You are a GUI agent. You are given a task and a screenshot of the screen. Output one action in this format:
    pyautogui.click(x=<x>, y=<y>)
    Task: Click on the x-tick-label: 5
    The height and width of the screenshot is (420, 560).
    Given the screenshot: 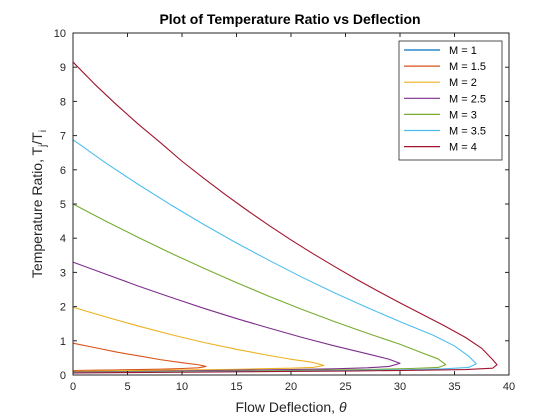 What is the action you would take?
    pyautogui.click(x=127, y=387)
    